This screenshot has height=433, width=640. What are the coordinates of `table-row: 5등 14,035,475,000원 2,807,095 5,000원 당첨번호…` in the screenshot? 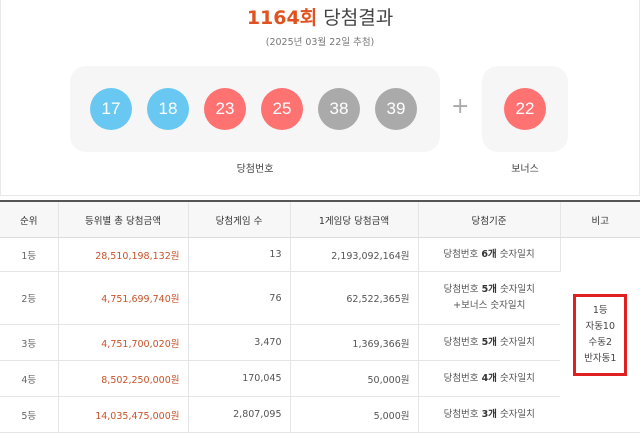 It's located at (320, 414).